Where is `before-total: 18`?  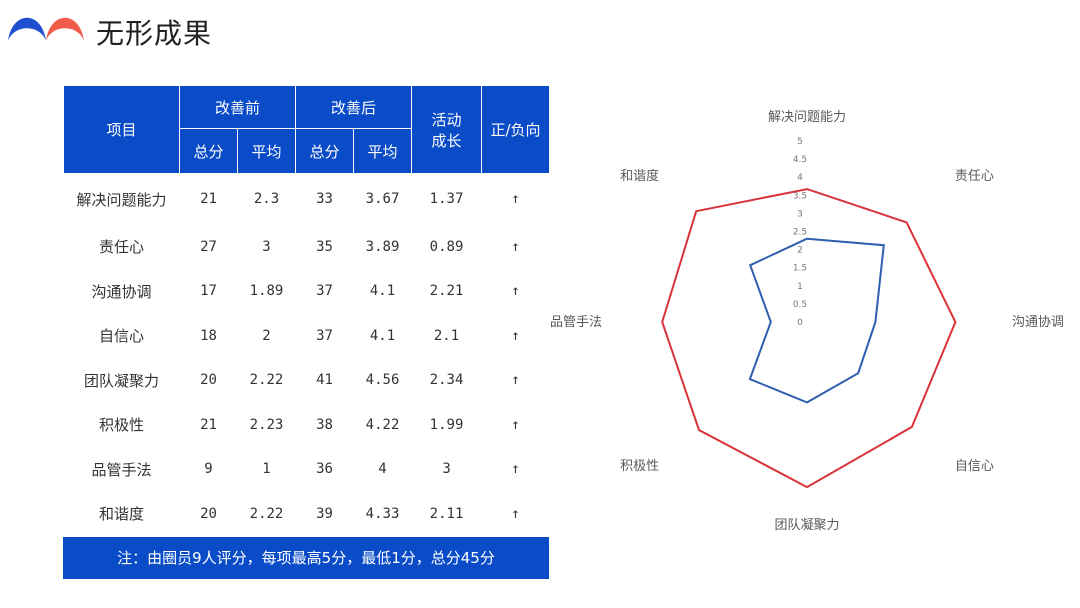 before-total: 18 is located at coordinates (208, 335).